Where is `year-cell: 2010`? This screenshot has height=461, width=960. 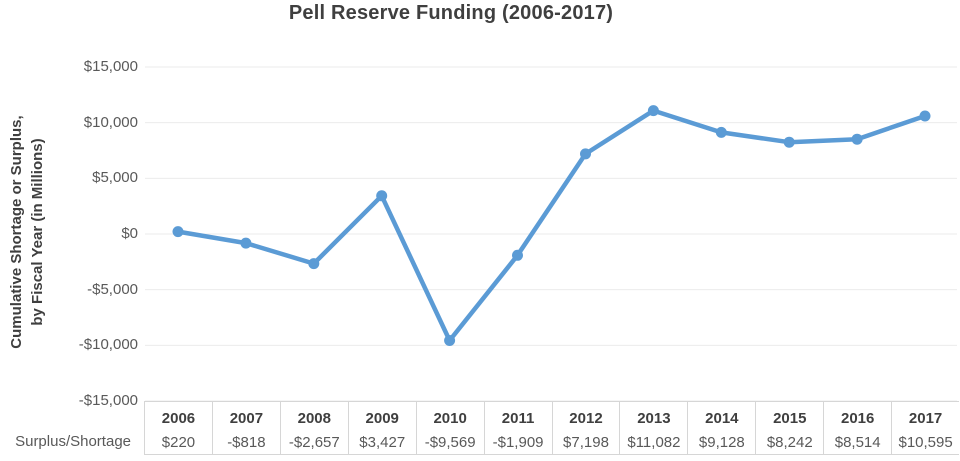
year-cell: 2010 is located at coordinates (450, 418).